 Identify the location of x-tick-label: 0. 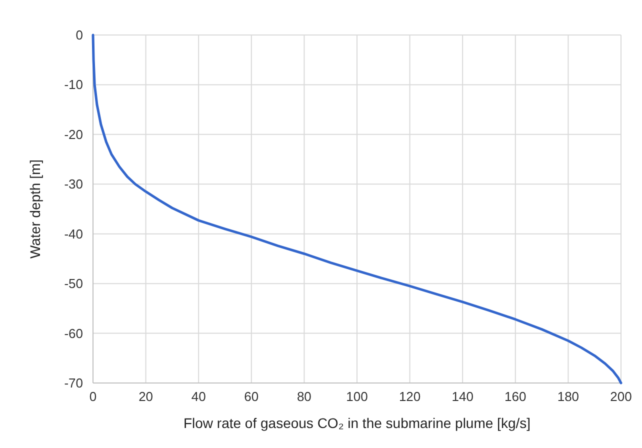
(93, 396).